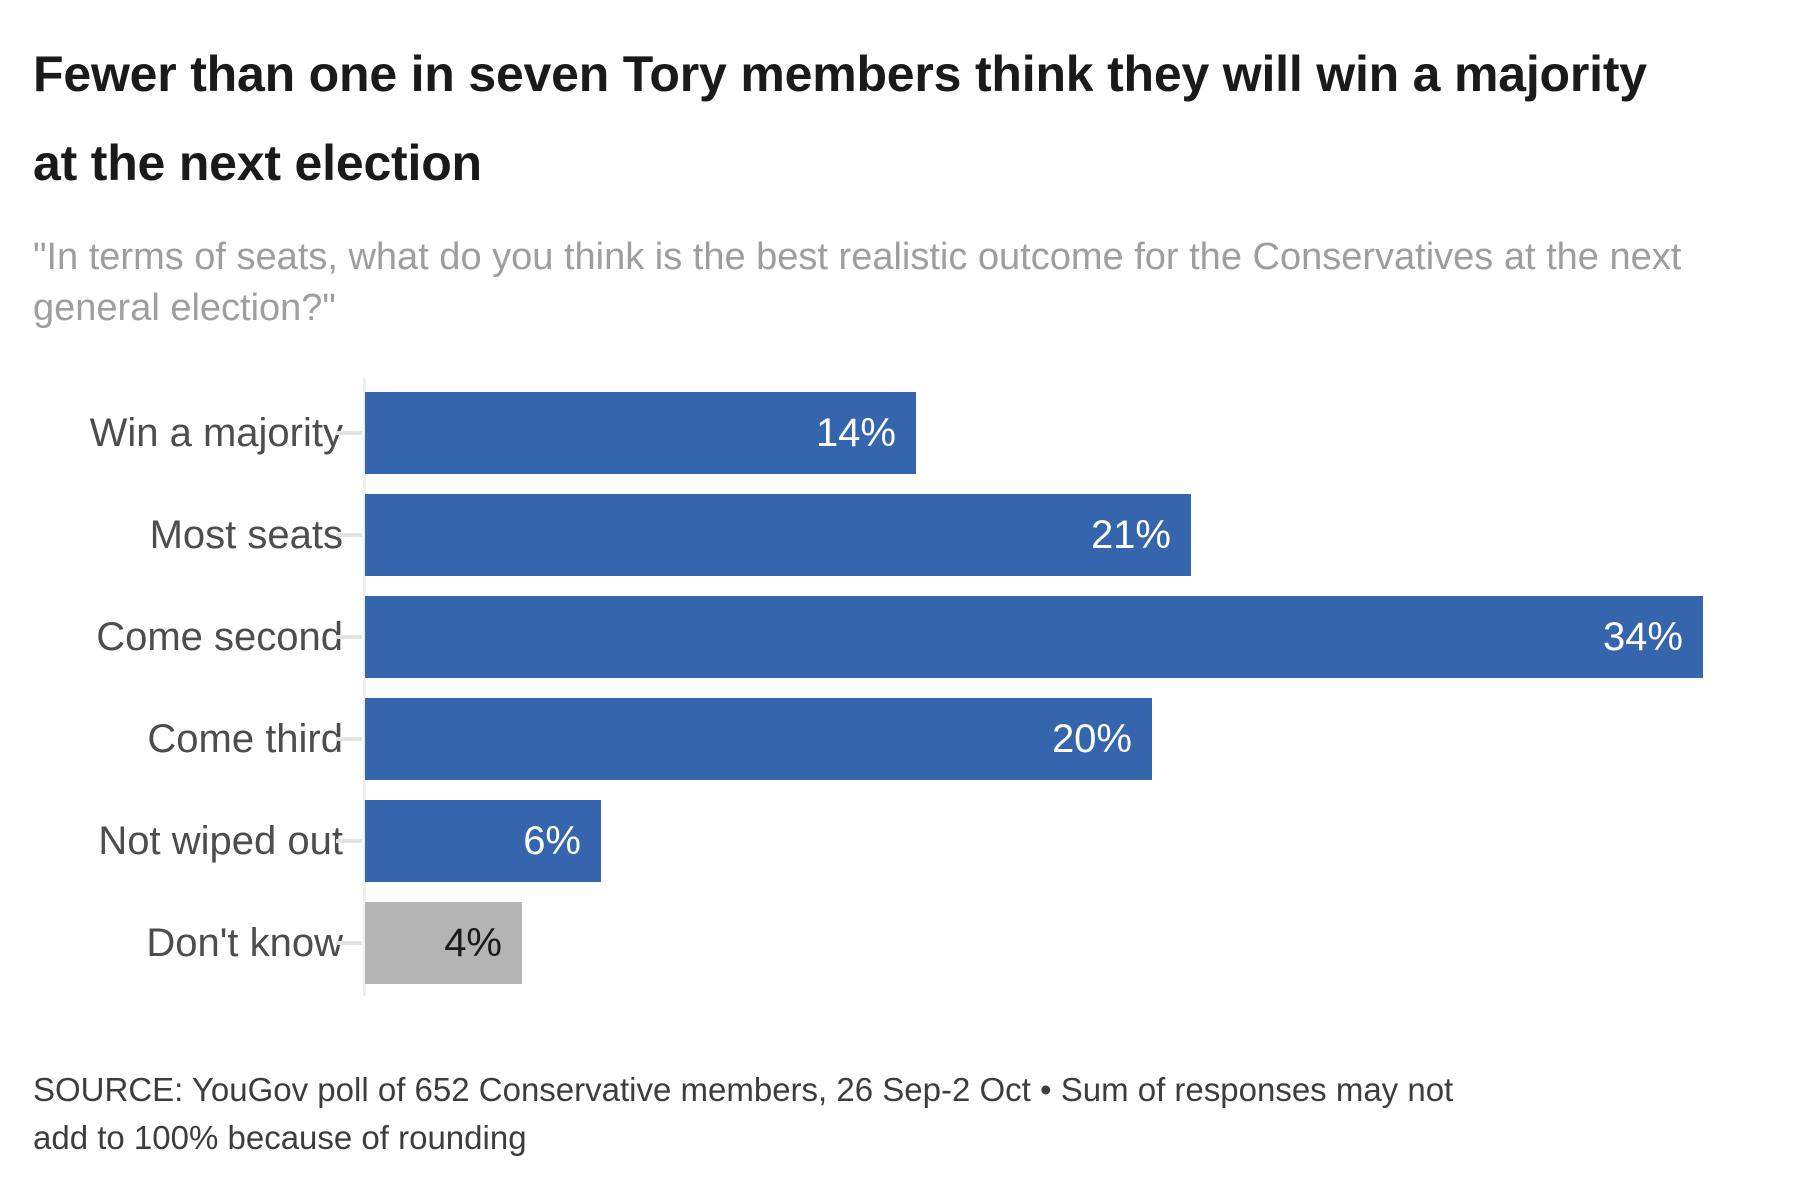  What do you see at coordinates (758, 739) in the screenshot?
I see `bar: 20%` at bounding box center [758, 739].